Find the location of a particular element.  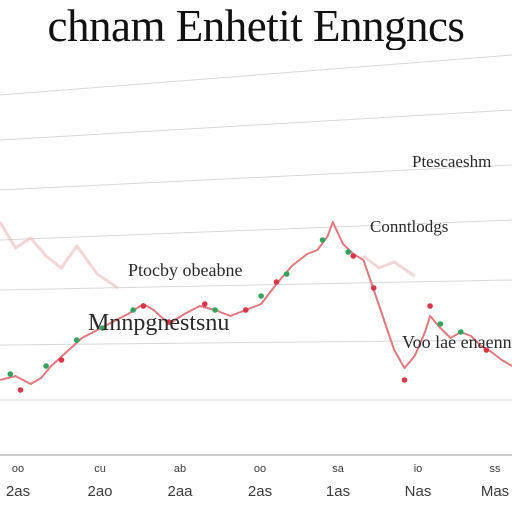

annotation-label: Ptescaeshm is located at coordinates (451, 161).